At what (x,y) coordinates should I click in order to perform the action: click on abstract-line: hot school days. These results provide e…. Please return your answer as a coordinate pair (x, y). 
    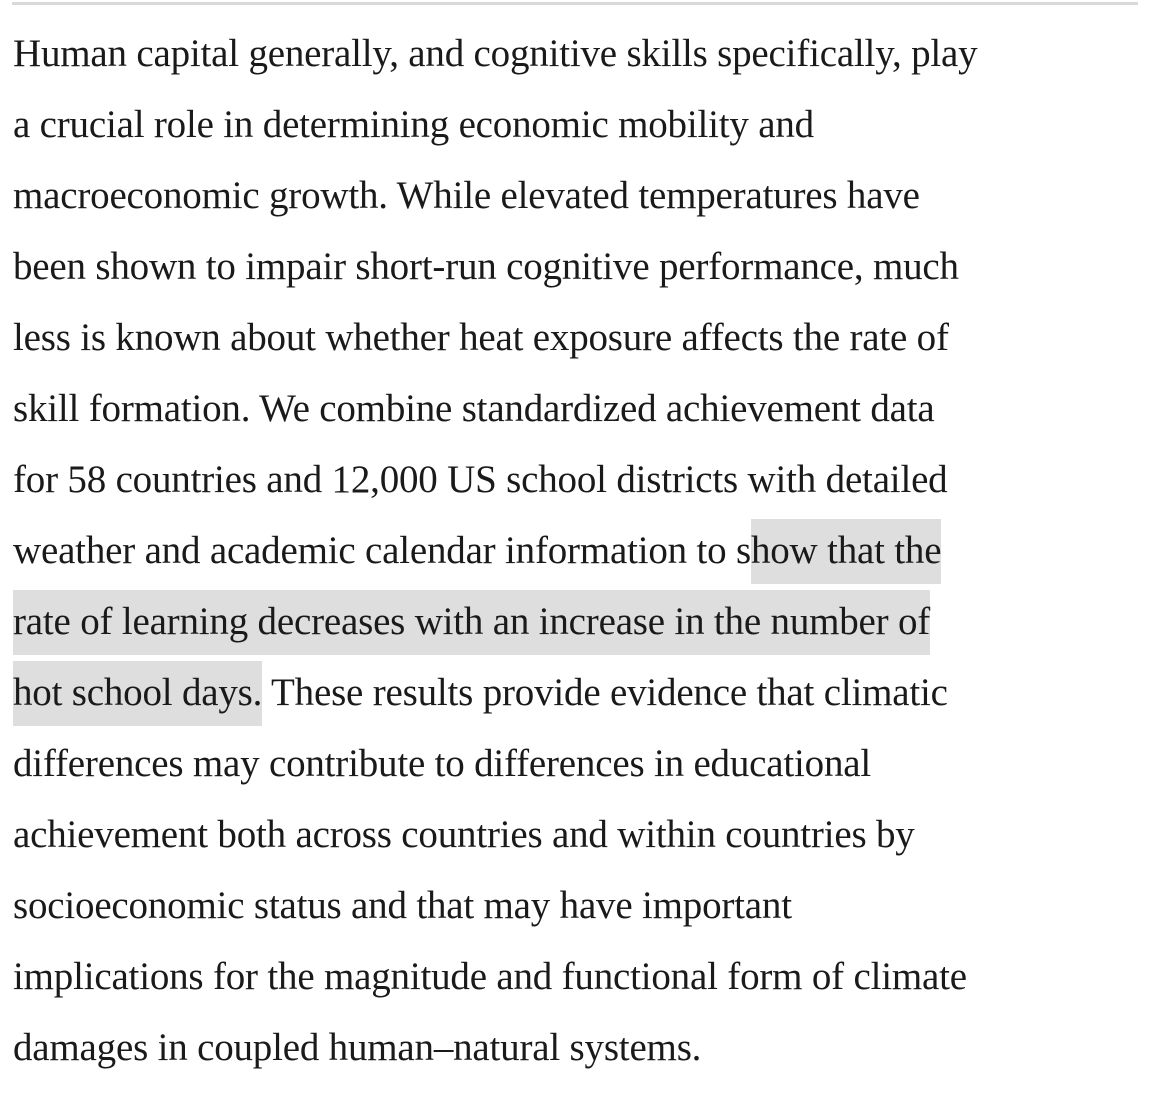
    Looking at the image, I should click on (583, 692).